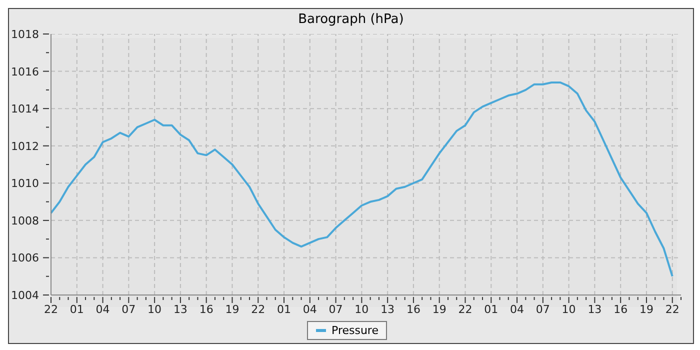 This screenshot has width=700, height=350. Describe the element at coordinates (25, 295) in the screenshot. I see `y-tick-label: 1004` at that location.